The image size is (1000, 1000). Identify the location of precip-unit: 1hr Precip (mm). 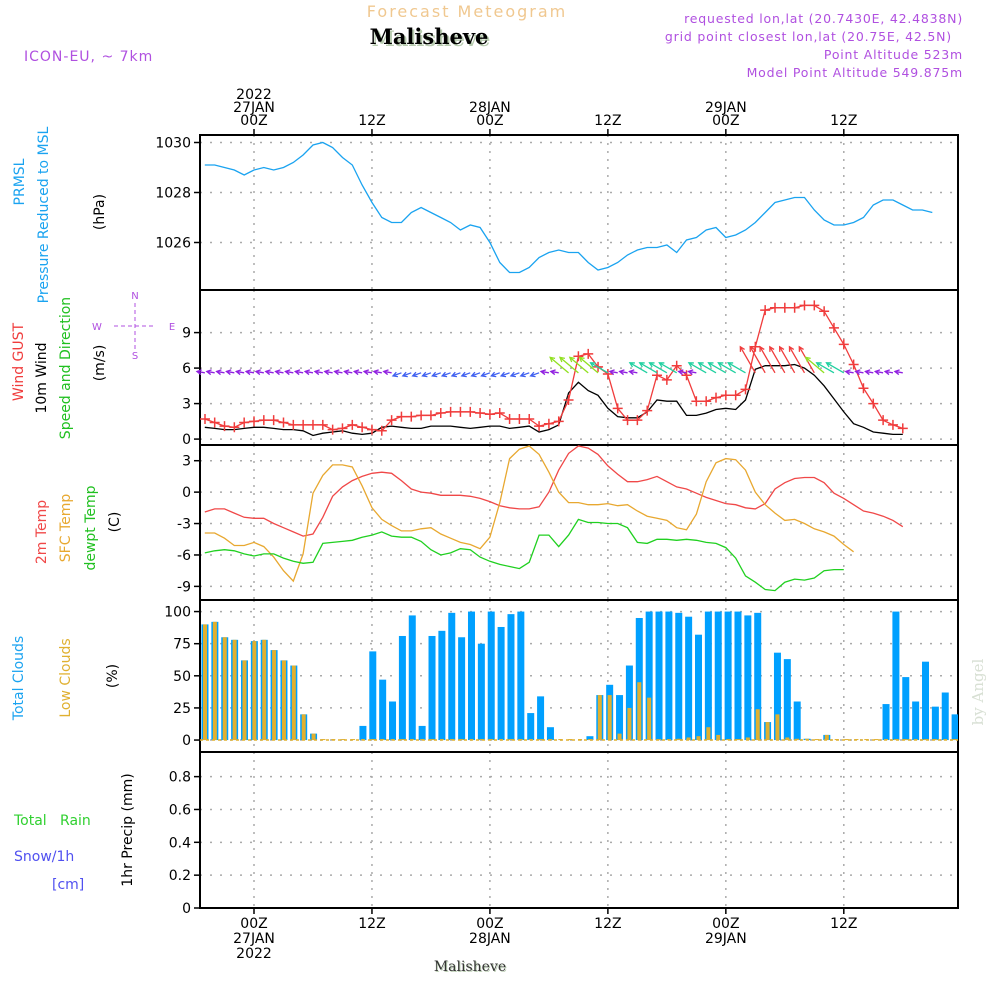
(128, 829).